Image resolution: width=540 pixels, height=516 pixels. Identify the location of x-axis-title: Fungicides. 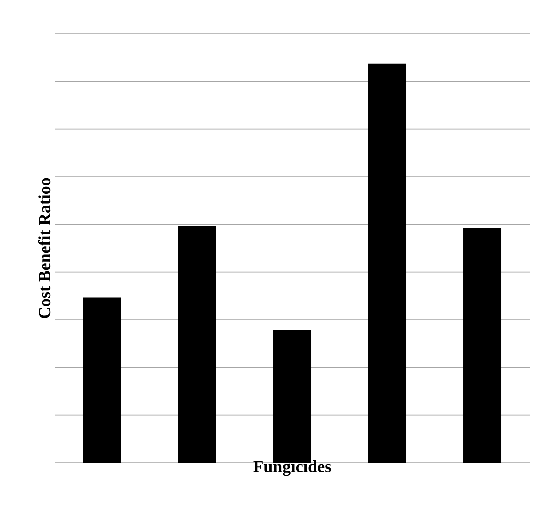
(293, 468).